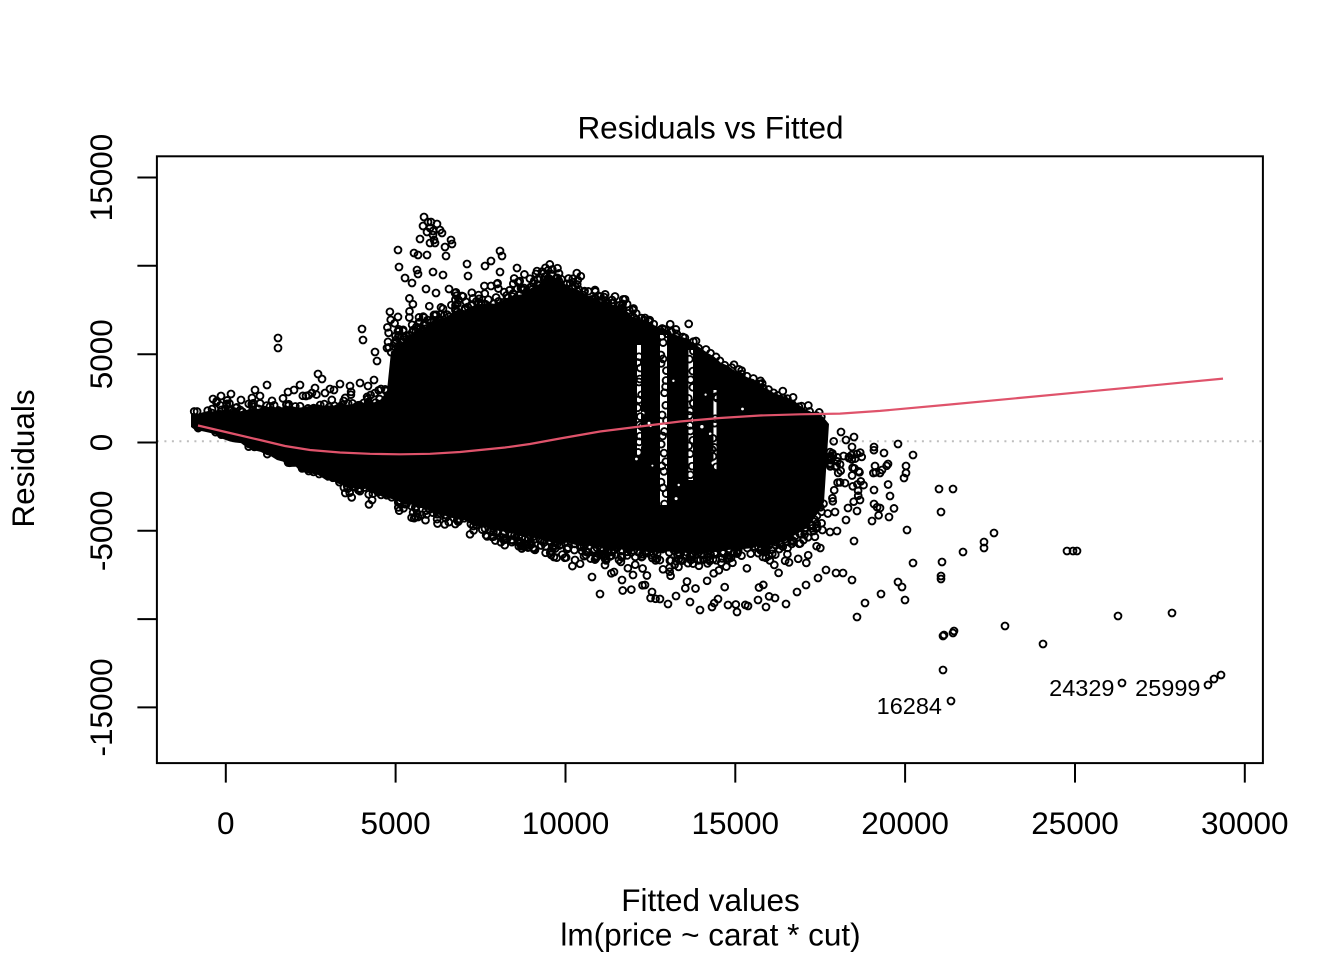 This screenshot has width=1344, height=960. What do you see at coordinates (710, 127) in the screenshot?
I see `svg-text: Residuals vs Fitted` at bounding box center [710, 127].